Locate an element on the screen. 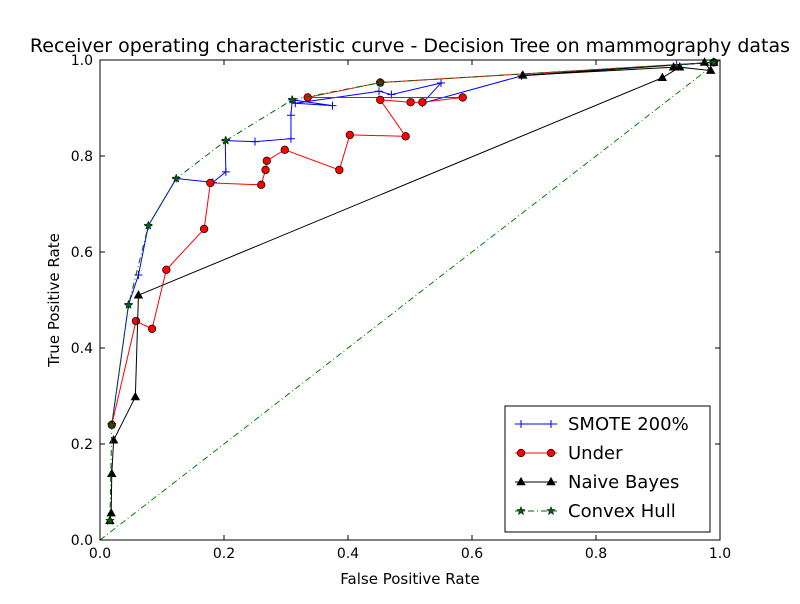  legend-label-smote-200: SMOTE 200% is located at coordinates (628, 424).